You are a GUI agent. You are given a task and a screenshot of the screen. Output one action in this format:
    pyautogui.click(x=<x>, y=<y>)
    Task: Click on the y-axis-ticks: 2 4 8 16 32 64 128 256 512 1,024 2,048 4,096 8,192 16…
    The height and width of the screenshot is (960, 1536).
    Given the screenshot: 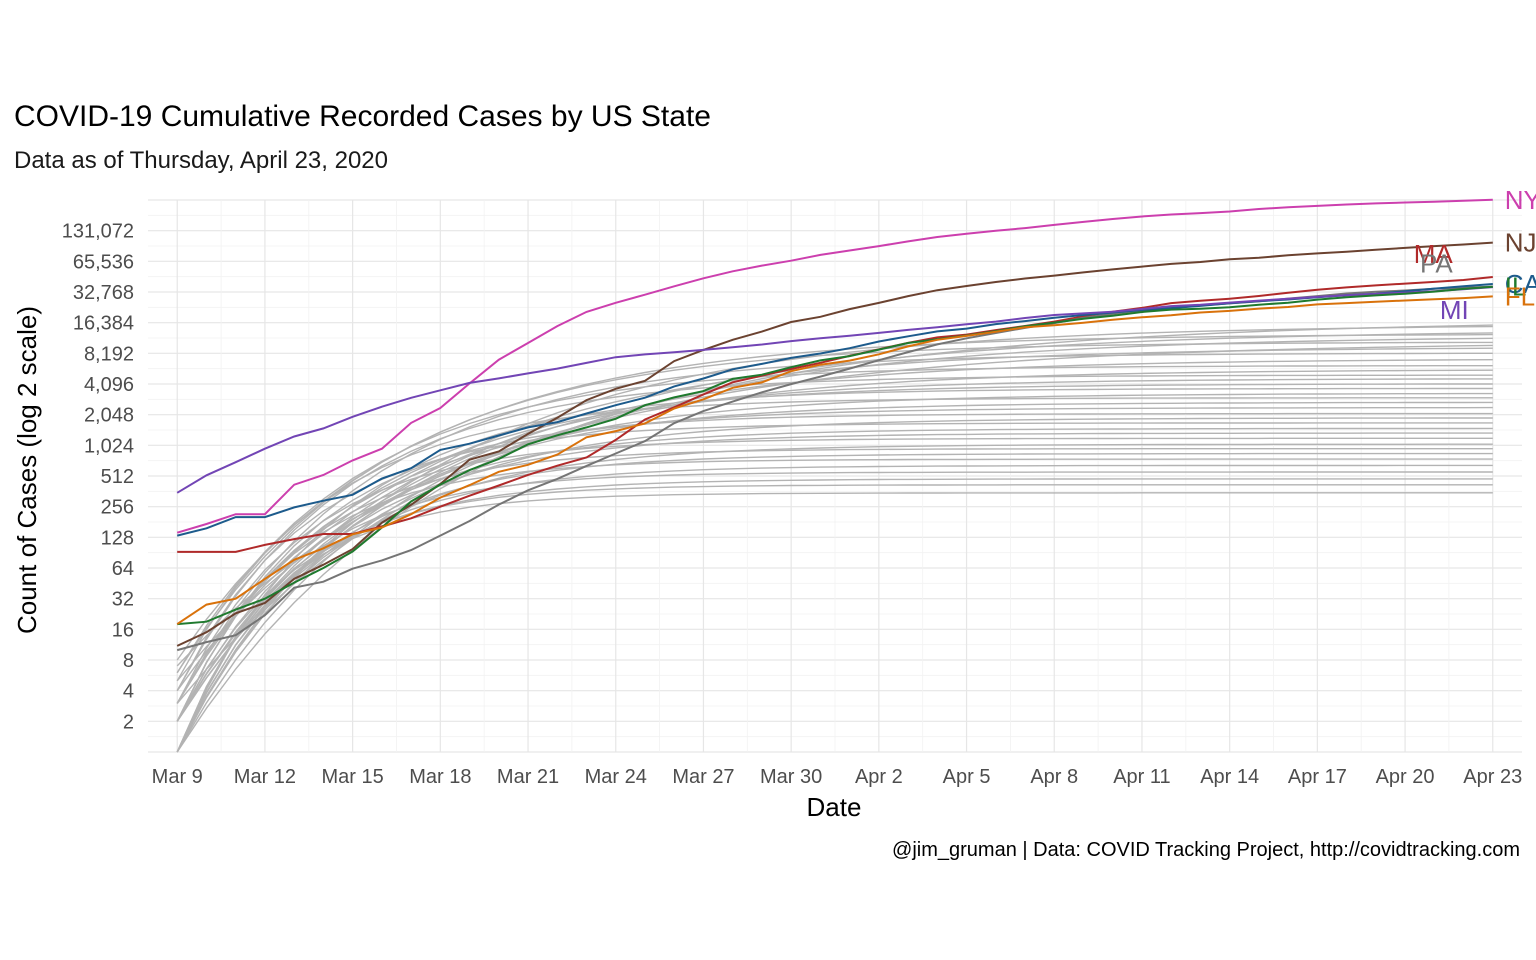 What is the action you would take?
    pyautogui.click(x=98, y=477)
    